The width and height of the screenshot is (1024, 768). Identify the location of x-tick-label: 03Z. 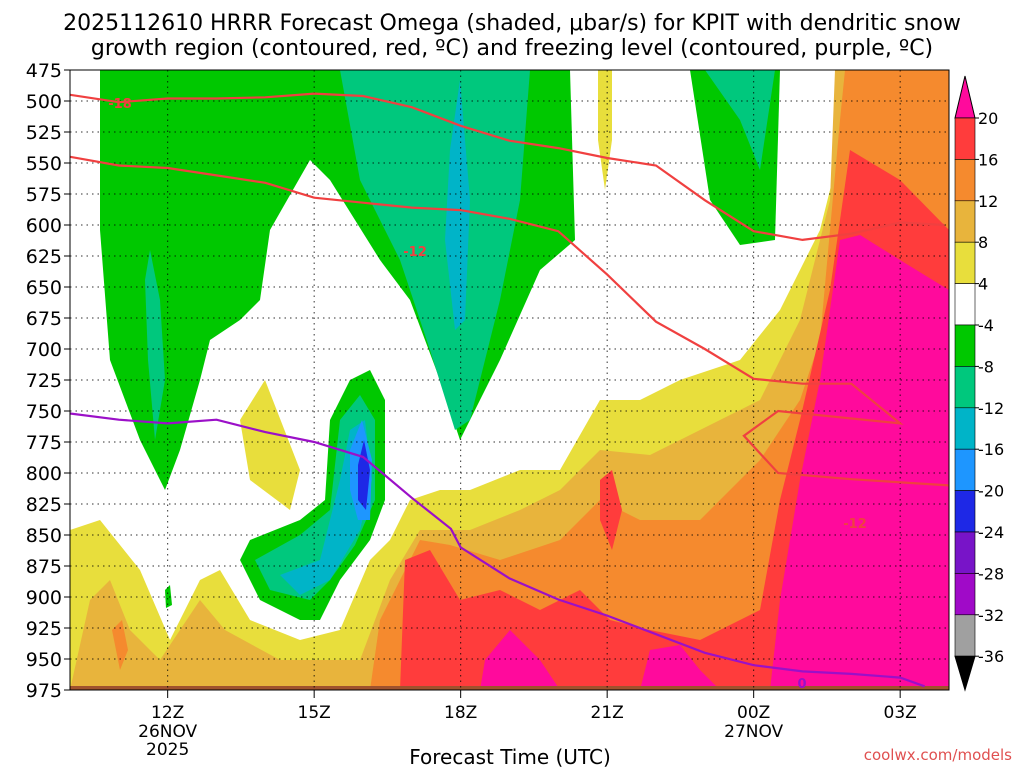
(900, 713).